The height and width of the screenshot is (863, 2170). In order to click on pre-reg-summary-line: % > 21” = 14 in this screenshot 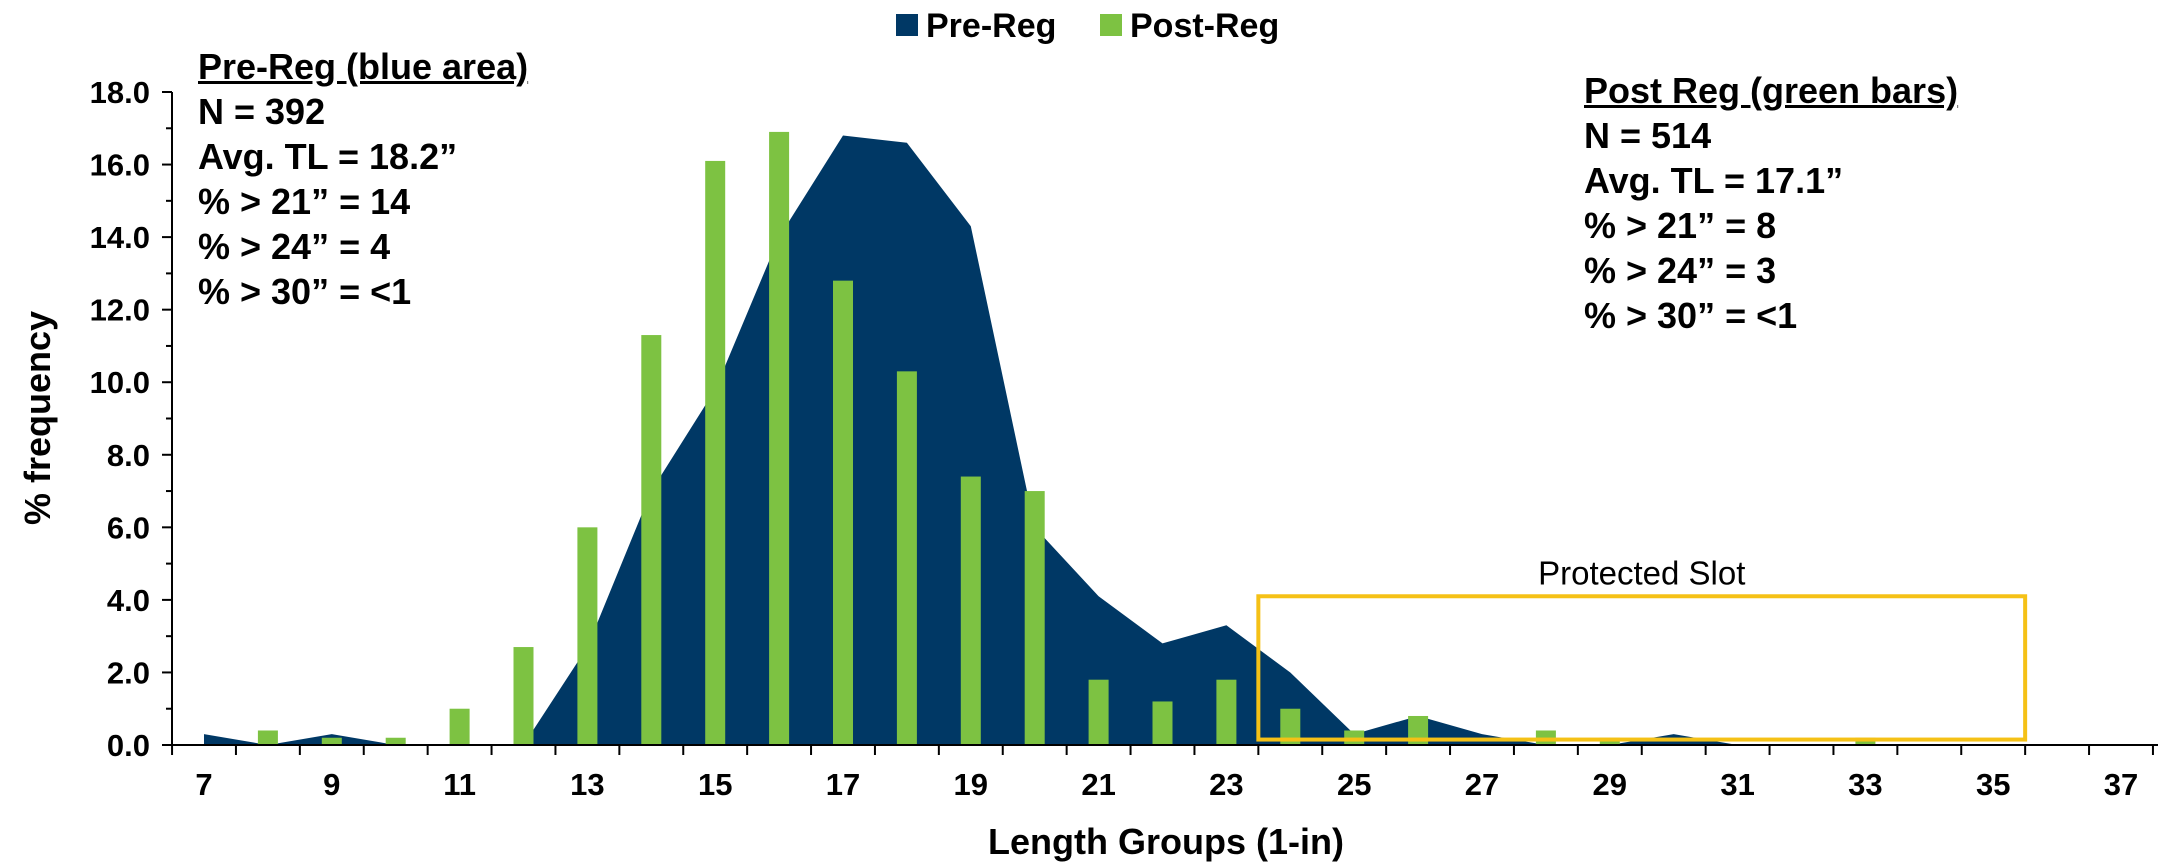, I will do `click(304, 201)`.